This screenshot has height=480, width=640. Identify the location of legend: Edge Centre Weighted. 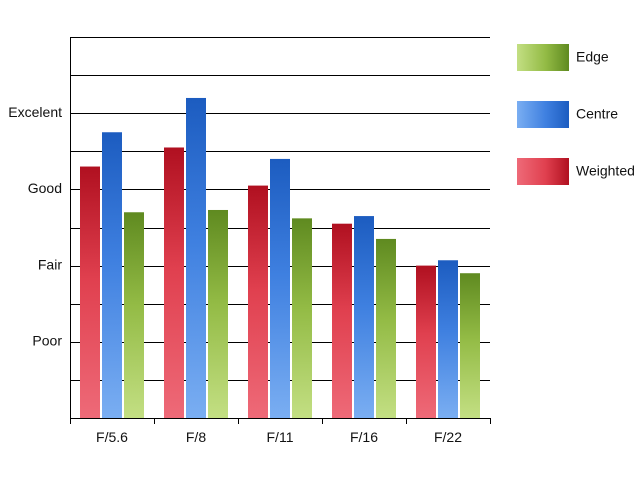
(576, 114).